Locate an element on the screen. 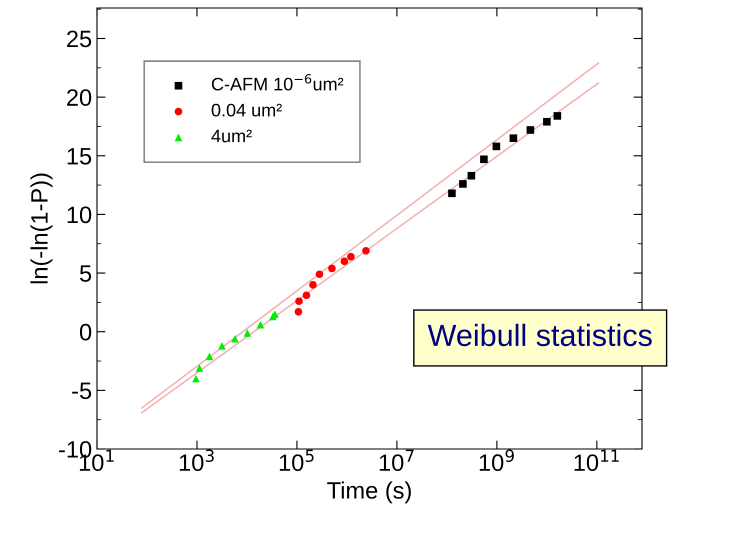  x-tick-label: 10$^{5}$ is located at coordinates (297, 461).